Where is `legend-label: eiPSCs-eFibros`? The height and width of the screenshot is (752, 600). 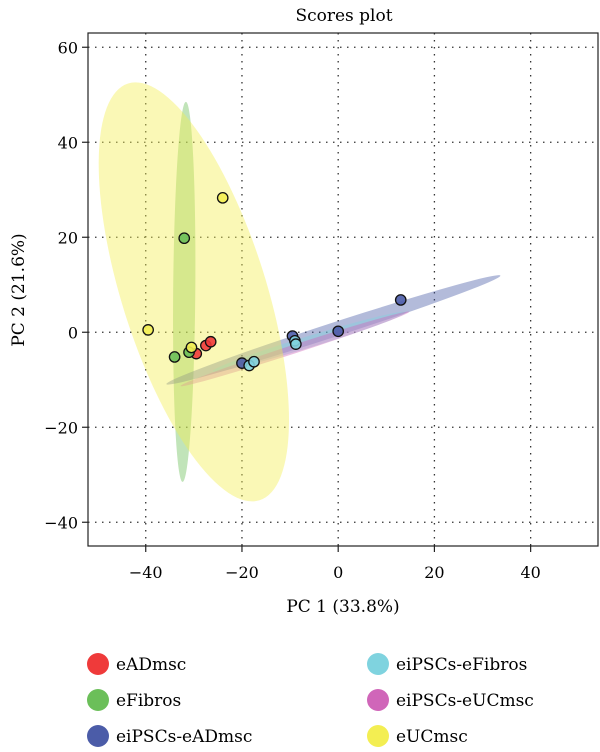
legend-label: eiPSCs-eFibros is located at coordinates (461, 665).